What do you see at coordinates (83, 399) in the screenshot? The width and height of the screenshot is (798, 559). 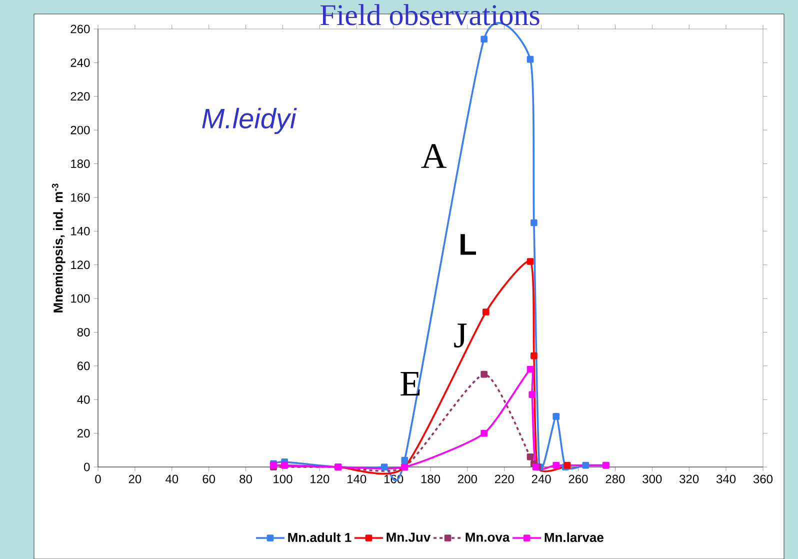 I see `y-tick-label: 40` at bounding box center [83, 399].